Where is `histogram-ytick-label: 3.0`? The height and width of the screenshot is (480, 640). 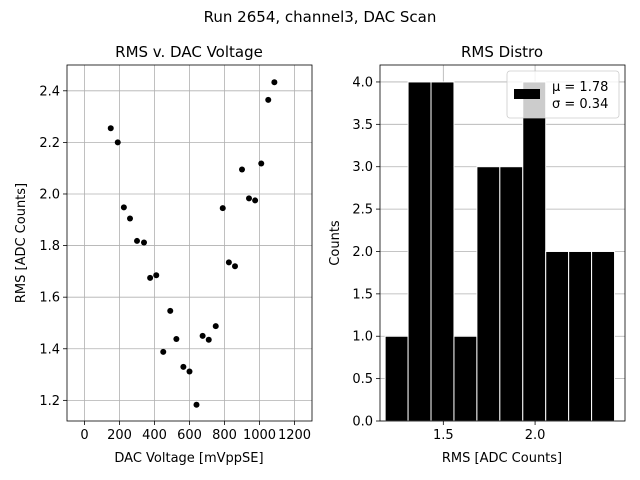
histogram-ytick-label: 3.0 is located at coordinates (362, 167).